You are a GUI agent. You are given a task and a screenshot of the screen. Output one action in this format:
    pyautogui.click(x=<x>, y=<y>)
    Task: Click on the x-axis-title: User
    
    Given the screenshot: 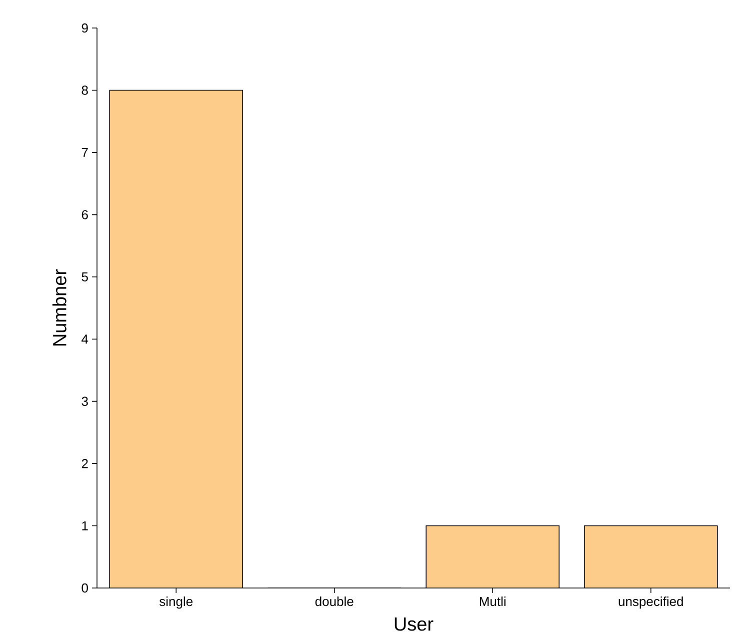 What is the action you would take?
    pyautogui.click(x=414, y=624)
    